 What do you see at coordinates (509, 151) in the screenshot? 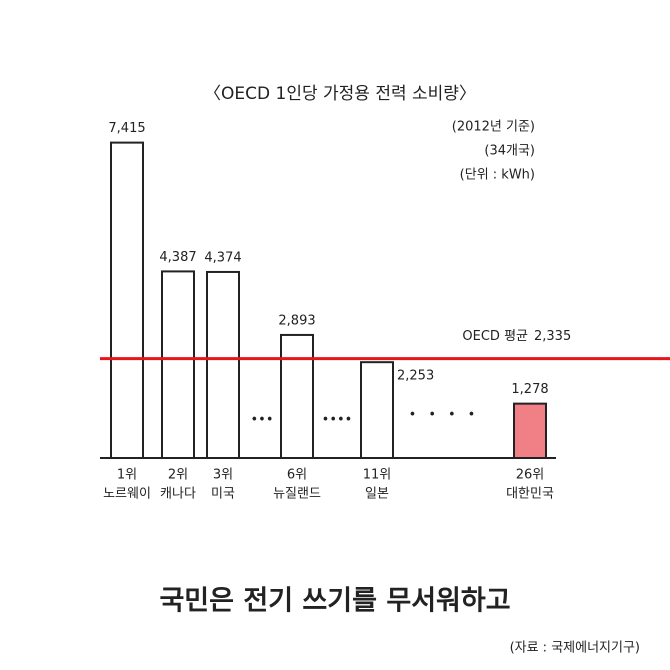
I see `note: (34개국)` at bounding box center [509, 151].